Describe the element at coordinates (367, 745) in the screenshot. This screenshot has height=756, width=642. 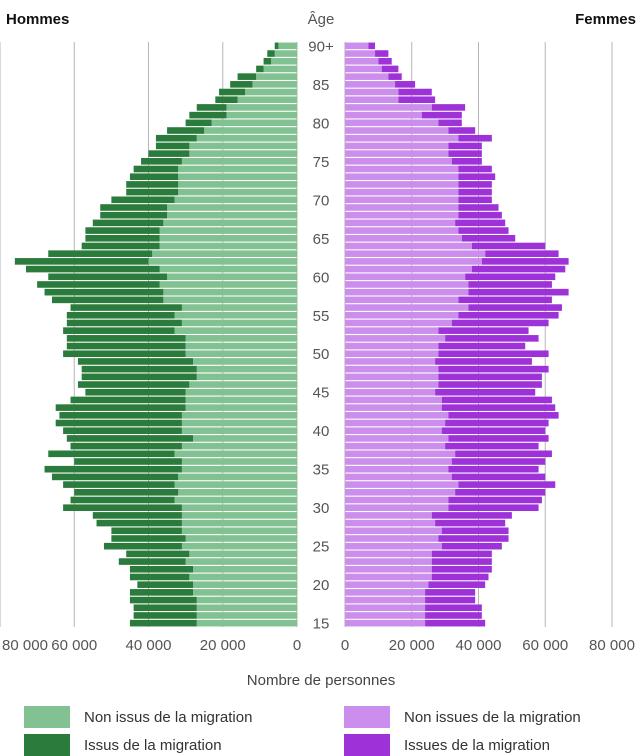
I see `legend-swatch-issues` at that location.